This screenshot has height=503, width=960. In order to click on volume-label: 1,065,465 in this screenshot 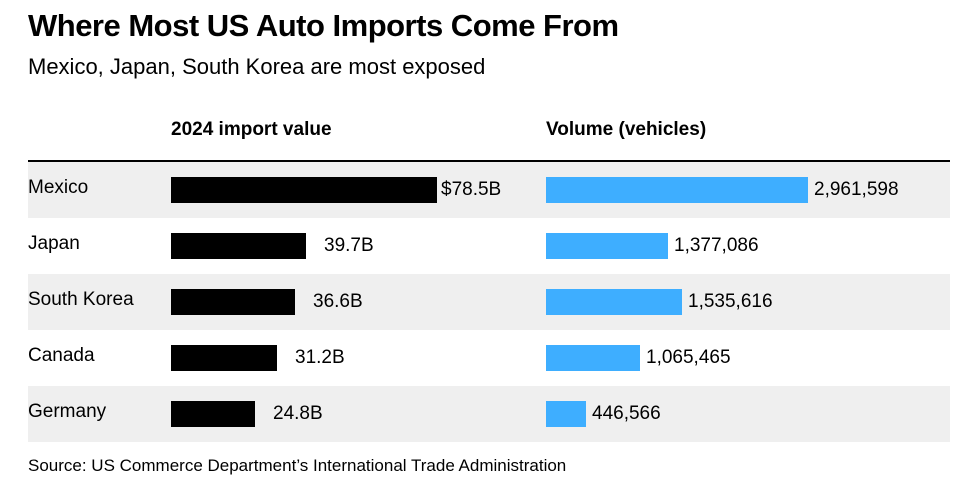, I will do `click(688, 357)`.